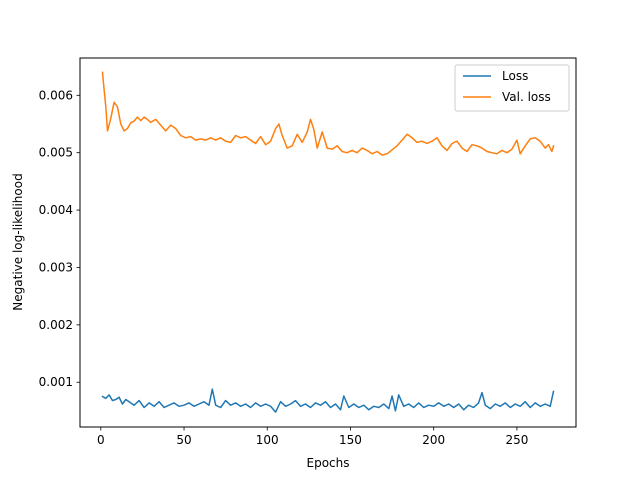 The width and height of the screenshot is (640, 480). Describe the element at coordinates (312, 437) in the screenshot. I see `x-axis: 0 50 100 150 200 250` at that location.